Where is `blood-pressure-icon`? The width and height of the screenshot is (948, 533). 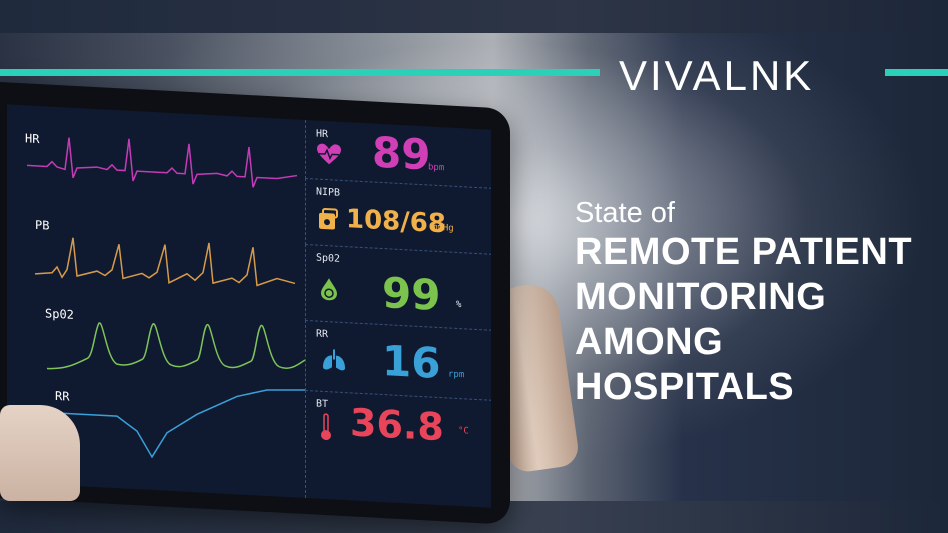
blood-pressure-icon is located at coordinates (328, 219).